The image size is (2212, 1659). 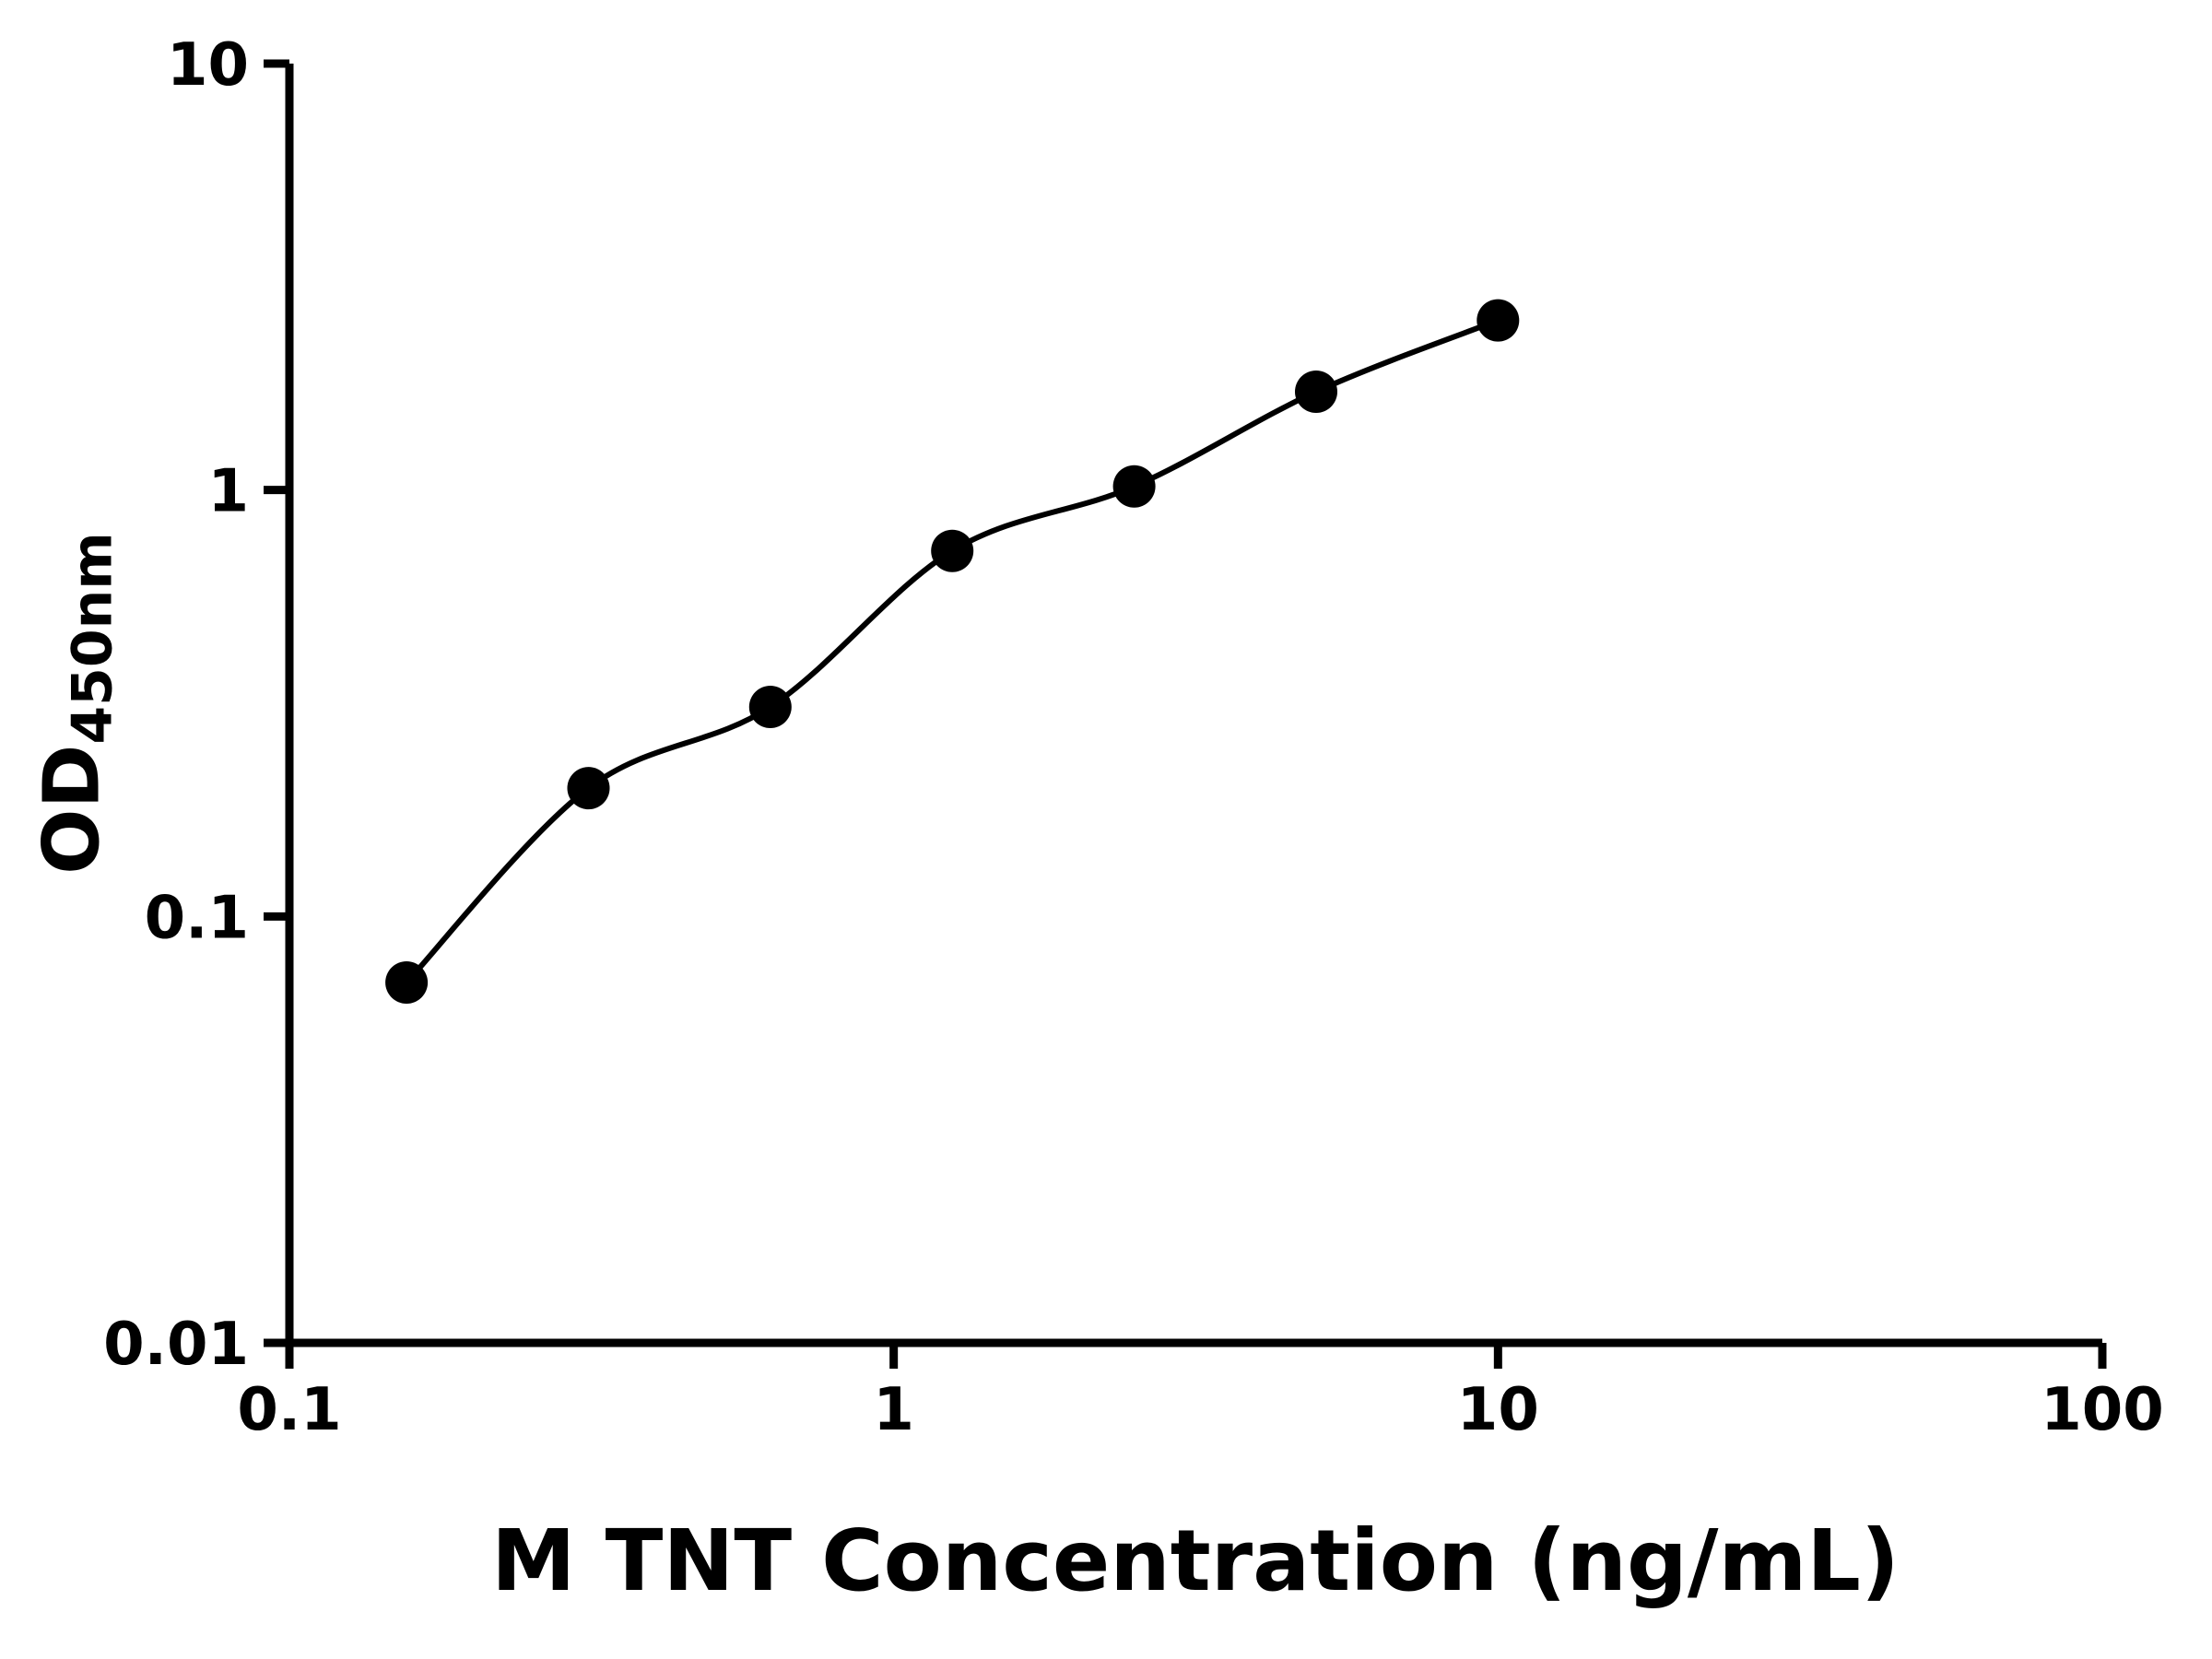 What do you see at coordinates (208, 65) in the screenshot?
I see `y-tick-label: 10` at bounding box center [208, 65].